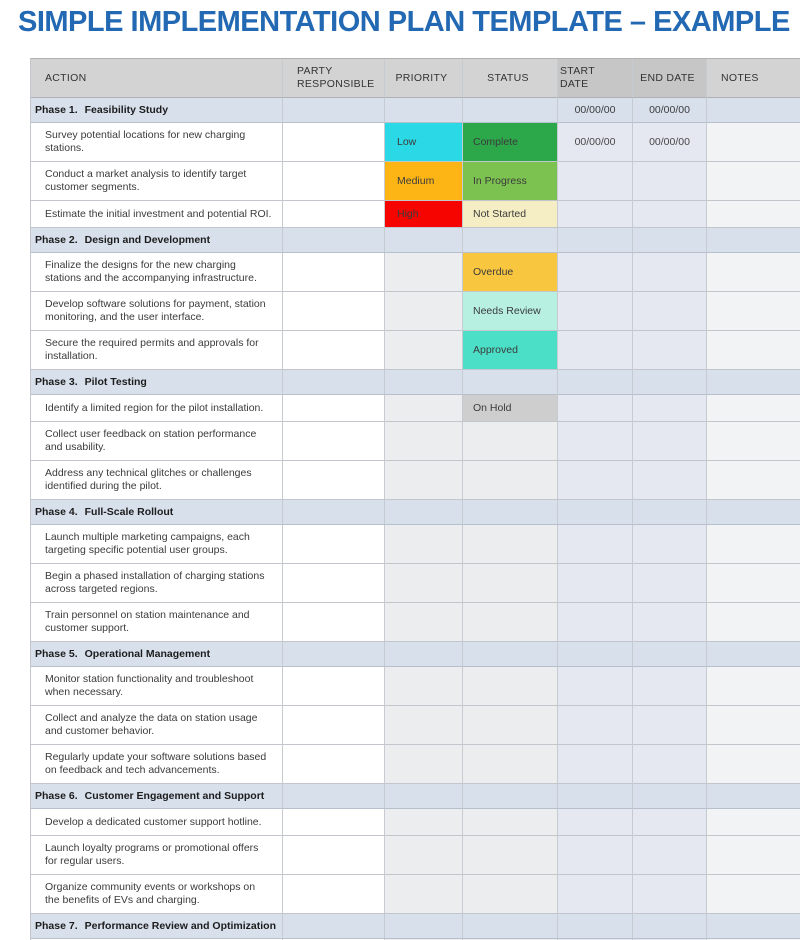  What do you see at coordinates (424, 214) in the screenshot?
I see `priority-badge: High` at bounding box center [424, 214].